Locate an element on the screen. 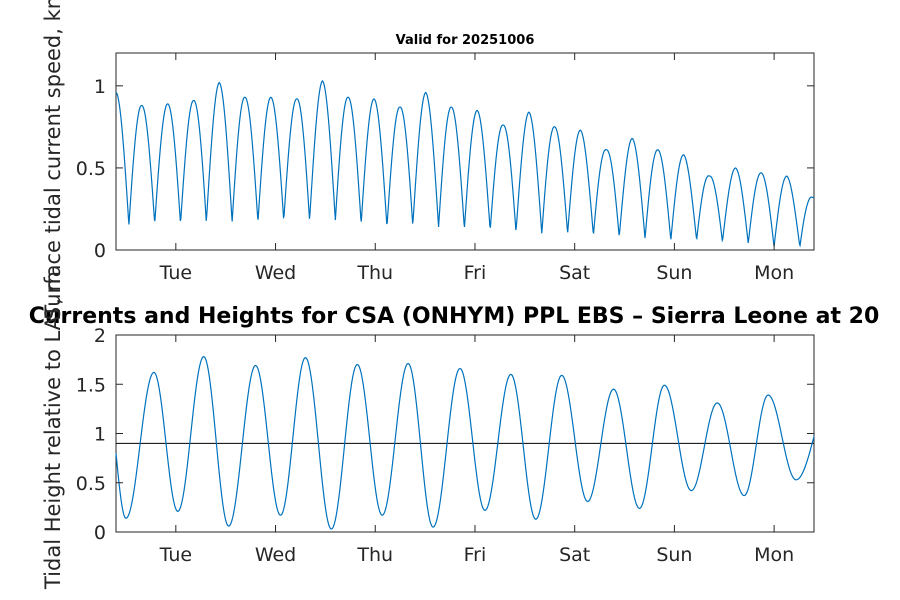 The image size is (900, 600). current-x-tick-label: Sun is located at coordinates (674, 273).